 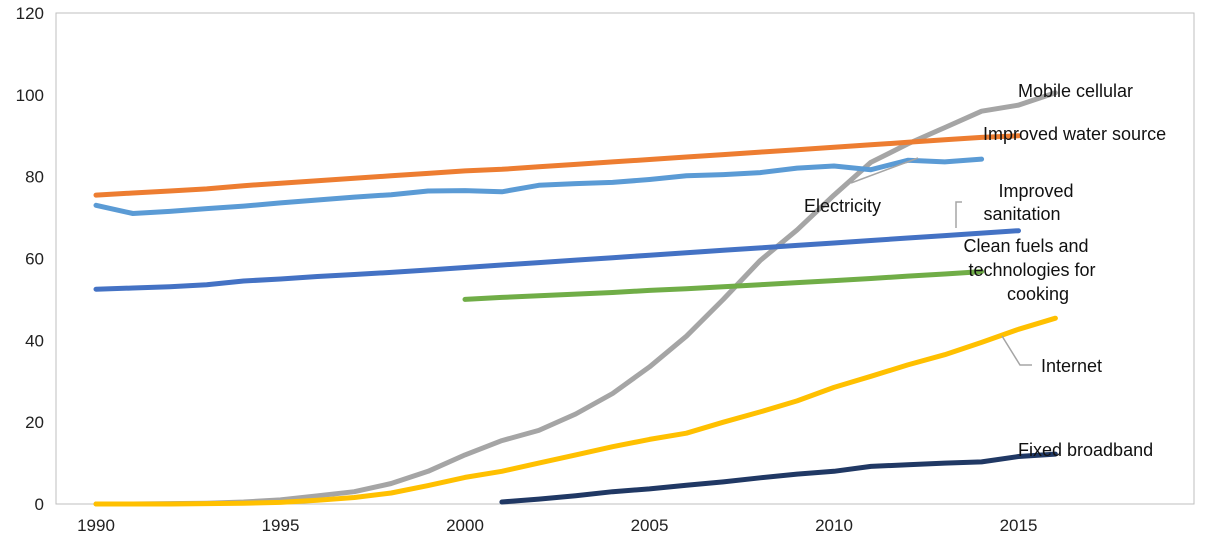 I want to click on y-tick-label-20: 20, so click(x=34, y=422).